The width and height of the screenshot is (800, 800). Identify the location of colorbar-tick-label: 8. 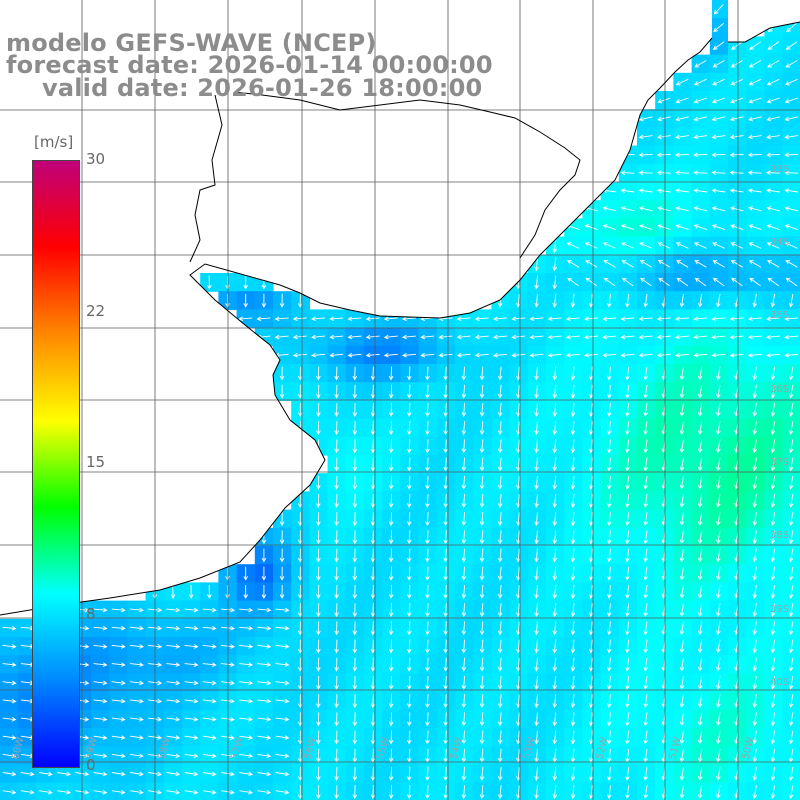
(91, 613).